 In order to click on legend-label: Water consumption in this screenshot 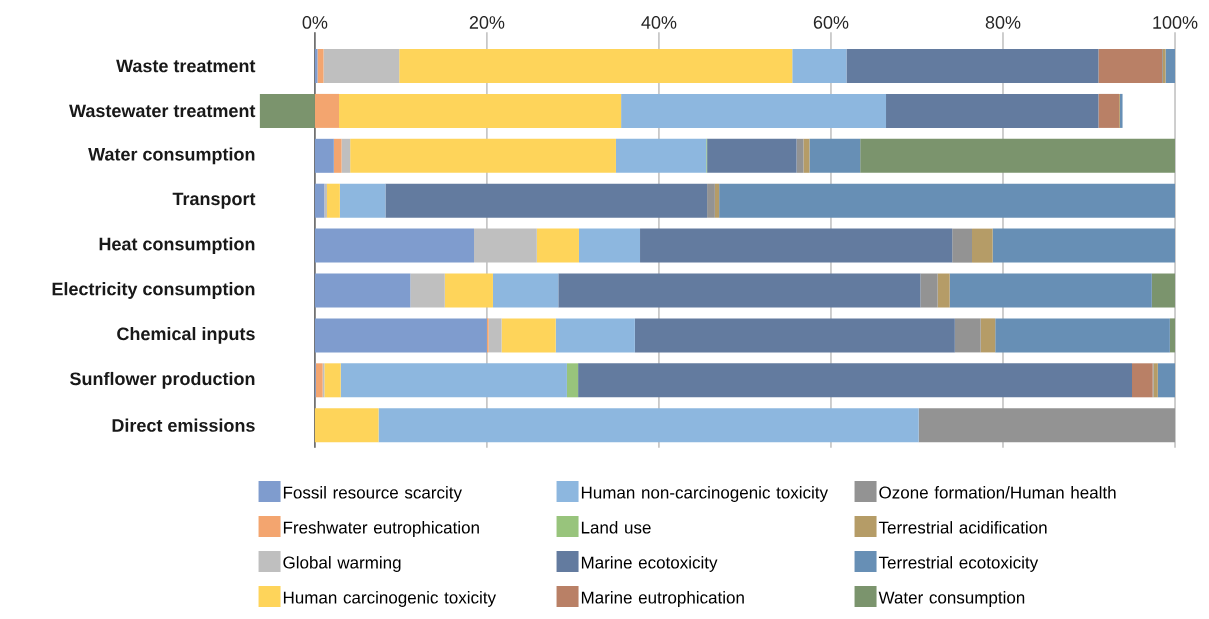, I will do `click(951, 599)`.